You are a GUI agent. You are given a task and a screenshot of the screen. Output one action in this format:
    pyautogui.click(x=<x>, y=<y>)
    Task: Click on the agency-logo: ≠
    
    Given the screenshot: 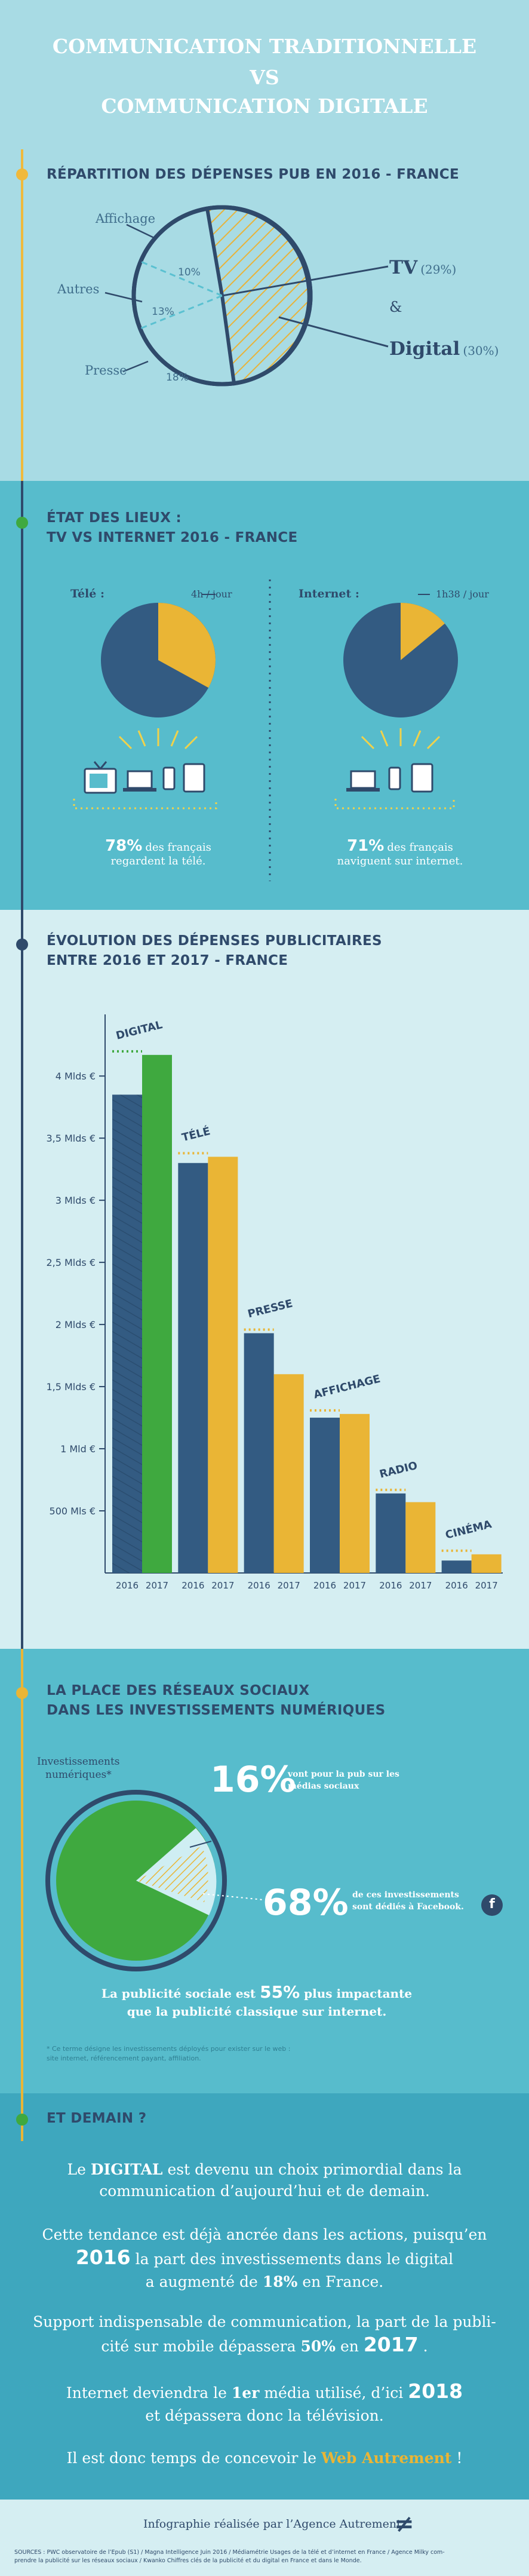 What is the action you would take?
    pyautogui.click(x=404, y=2524)
    